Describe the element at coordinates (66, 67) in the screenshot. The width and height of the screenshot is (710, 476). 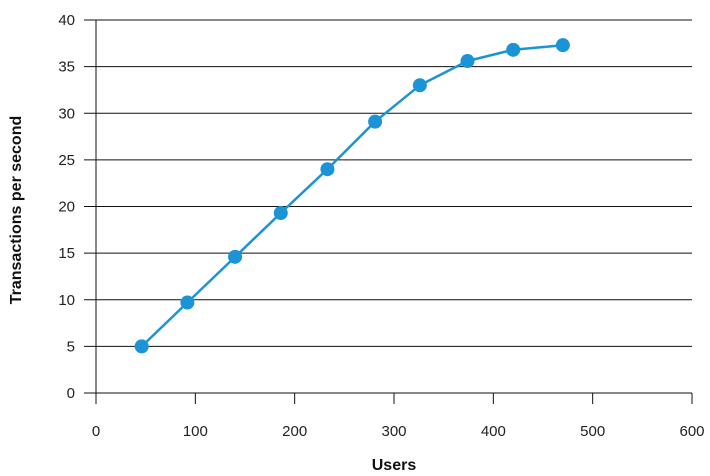
I see `y-tick-label-35: 35` at that location.